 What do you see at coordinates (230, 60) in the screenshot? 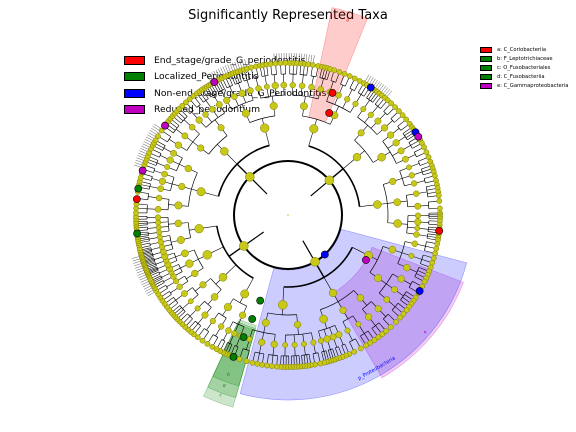
I see `legend-main-label: End_stage/grade_G_periodontitis` at bounding box center [230, 60].